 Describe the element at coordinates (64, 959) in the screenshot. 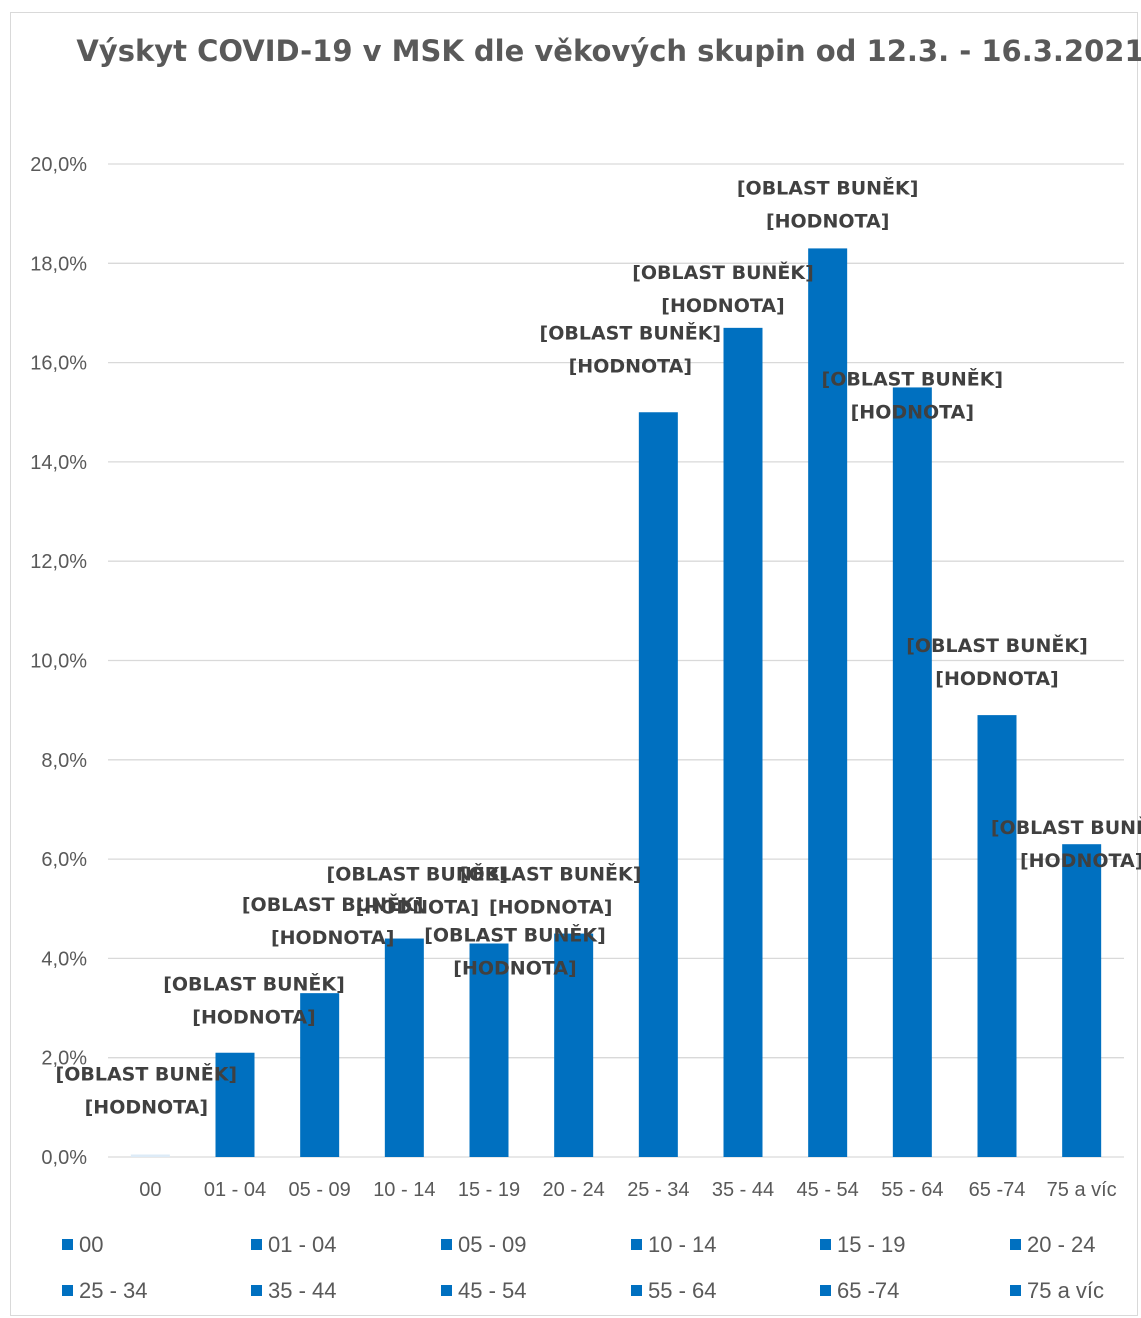

I see `y-tick-label: 4,0%` at that location.